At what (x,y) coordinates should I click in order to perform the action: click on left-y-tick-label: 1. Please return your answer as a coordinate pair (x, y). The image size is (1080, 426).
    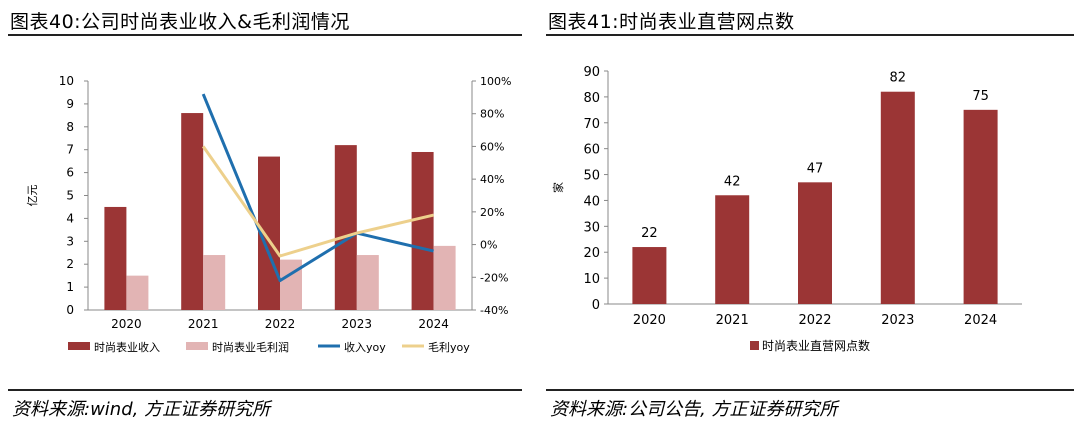
    Looking at the image, I should click on (70, 287).